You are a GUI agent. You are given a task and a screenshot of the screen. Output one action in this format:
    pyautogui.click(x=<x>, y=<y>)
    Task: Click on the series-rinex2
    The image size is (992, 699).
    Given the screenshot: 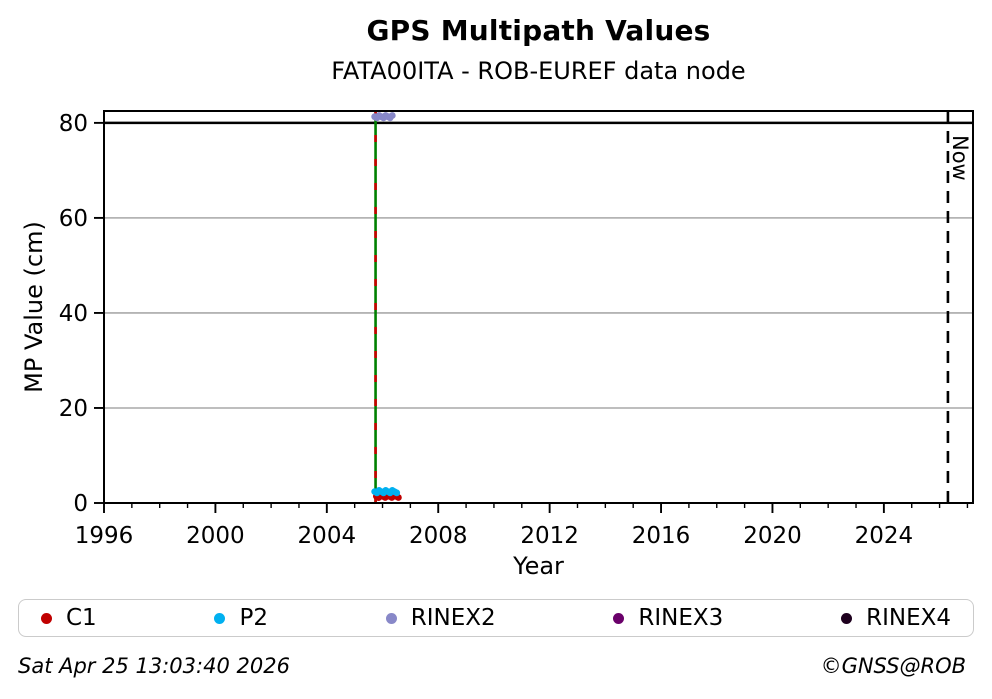 What is the action you would take?
    pyautogui.click(x=383, y=117)
    